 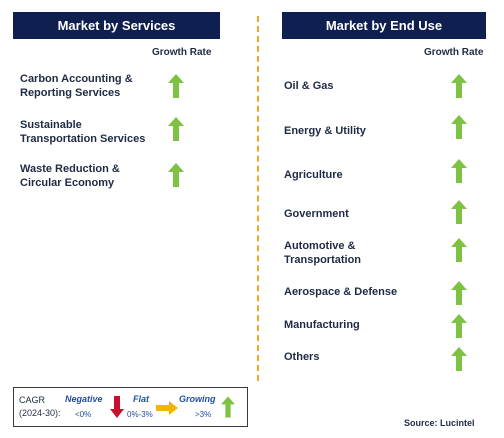 I want to click on end-use-panel-title-text: Market by End Use, so click(x=384, y=25).